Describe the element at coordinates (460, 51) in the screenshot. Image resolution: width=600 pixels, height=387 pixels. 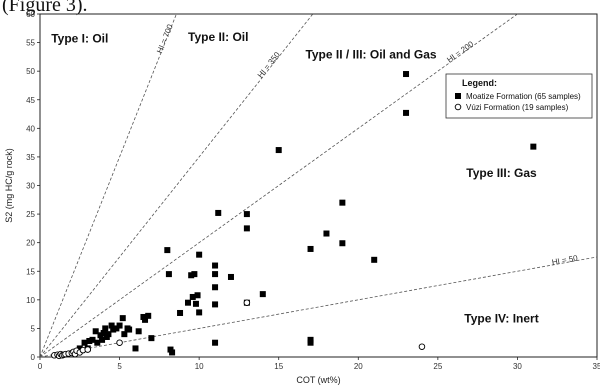
I see `hi-label: HI = 200` at that location.